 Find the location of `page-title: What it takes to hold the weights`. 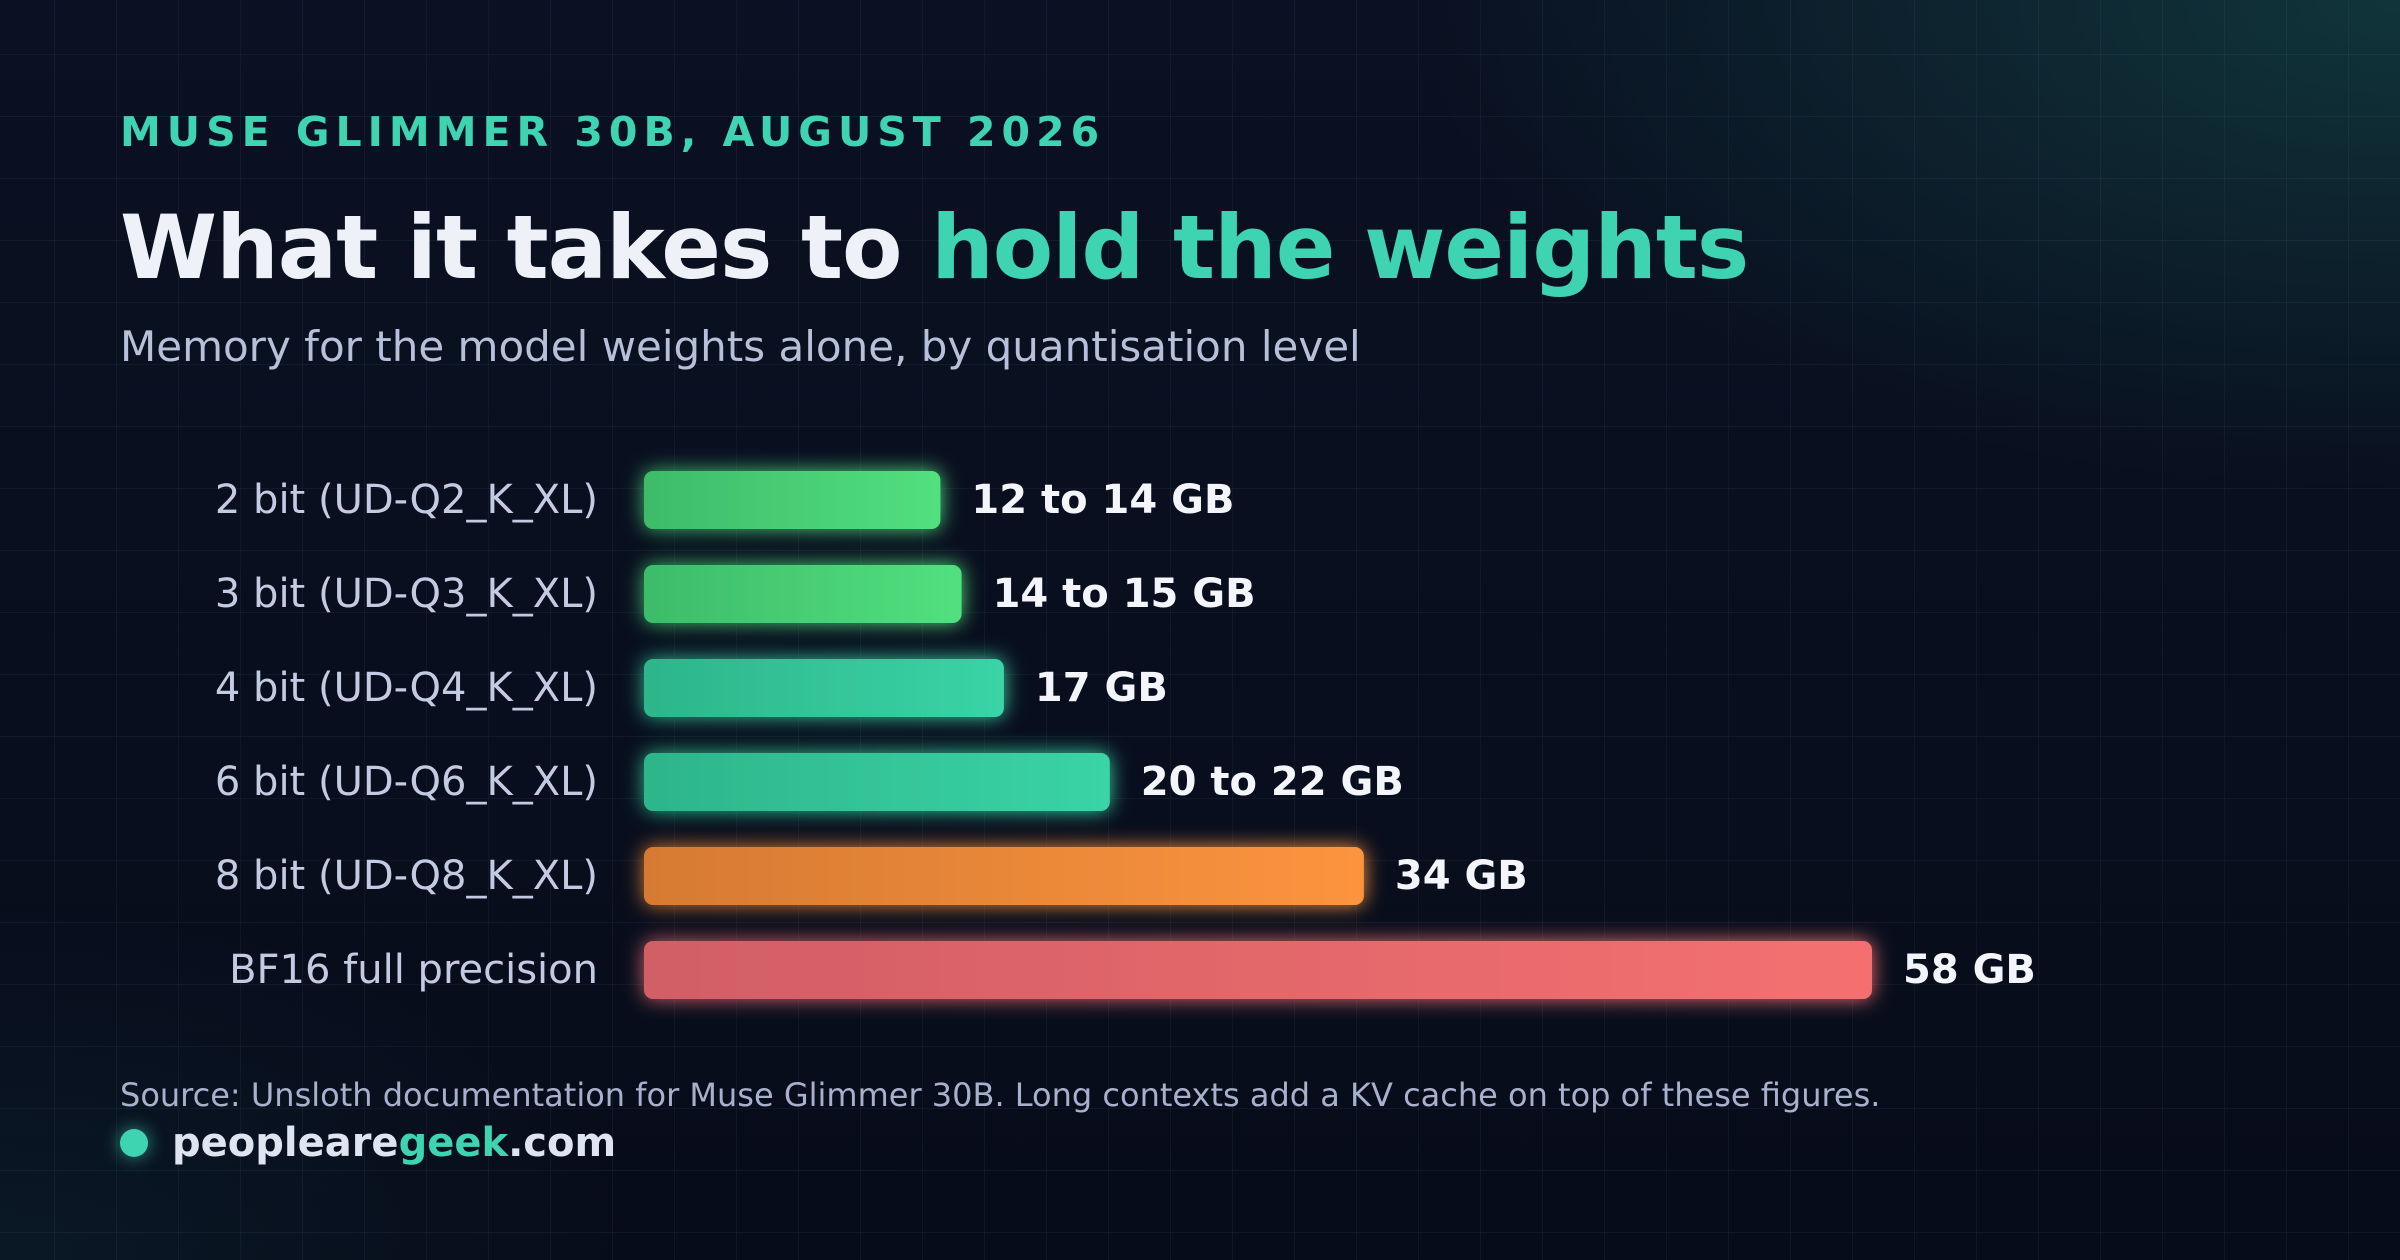

page-title: What it takes to hold the weights is located at coordinates (934, 247).